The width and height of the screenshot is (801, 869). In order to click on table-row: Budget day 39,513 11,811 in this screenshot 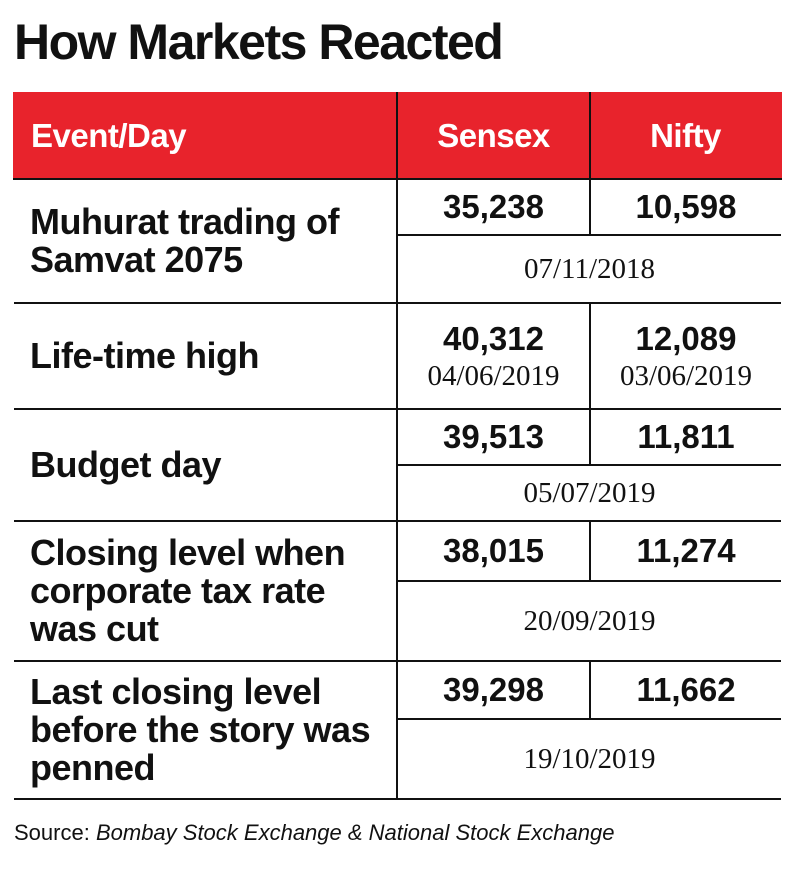, I will do `click(397, 465)`.